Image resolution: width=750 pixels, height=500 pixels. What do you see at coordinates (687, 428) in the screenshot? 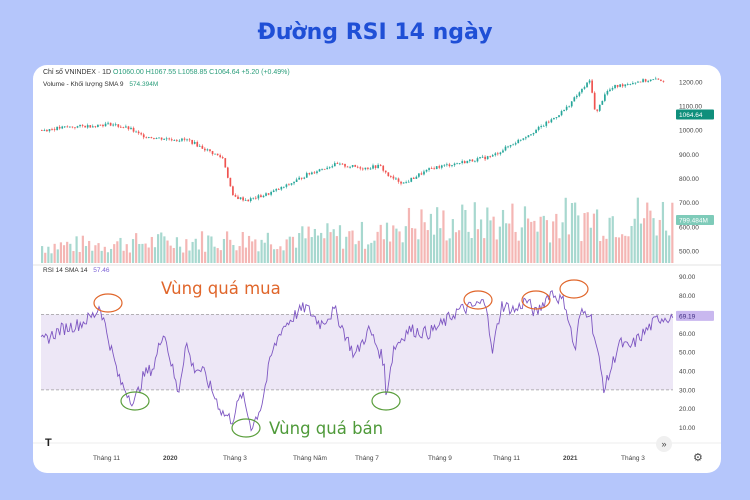
I see `rsi-tick-label: 10.00` at bounding box center [687, 428].